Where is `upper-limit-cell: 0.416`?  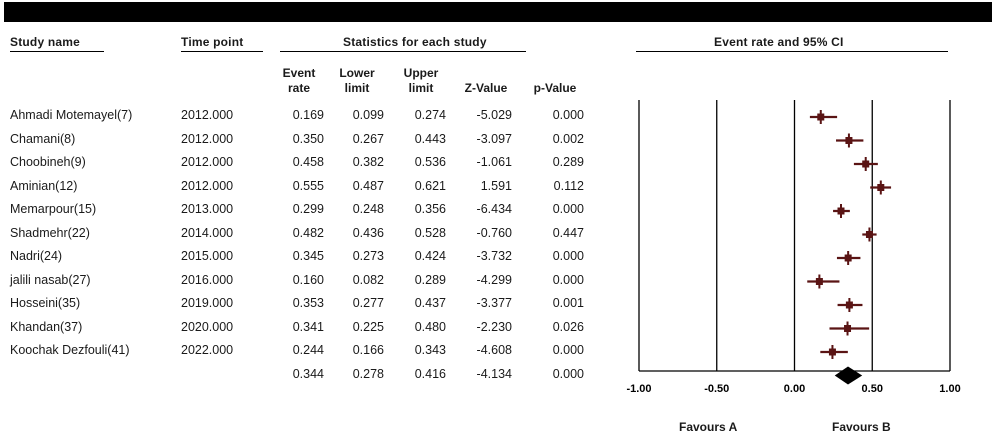 upper-limit-cell: 0.416 is located at coordinates (430, 373).